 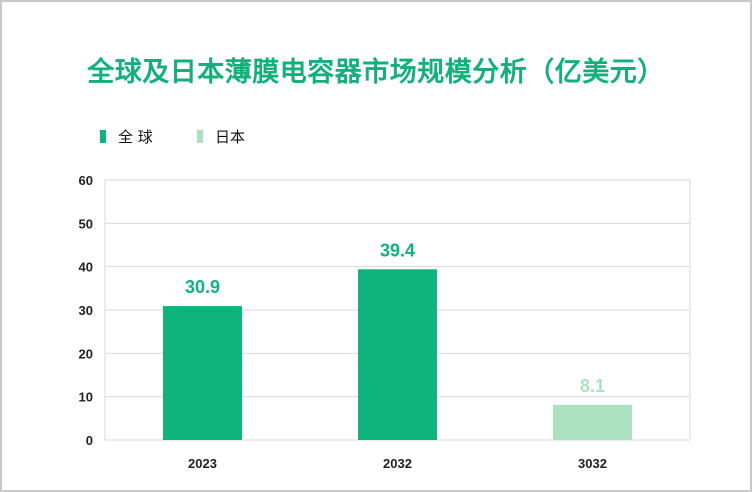 I want to click on legend-item-global: 全 球, so click(x=126, y=136).